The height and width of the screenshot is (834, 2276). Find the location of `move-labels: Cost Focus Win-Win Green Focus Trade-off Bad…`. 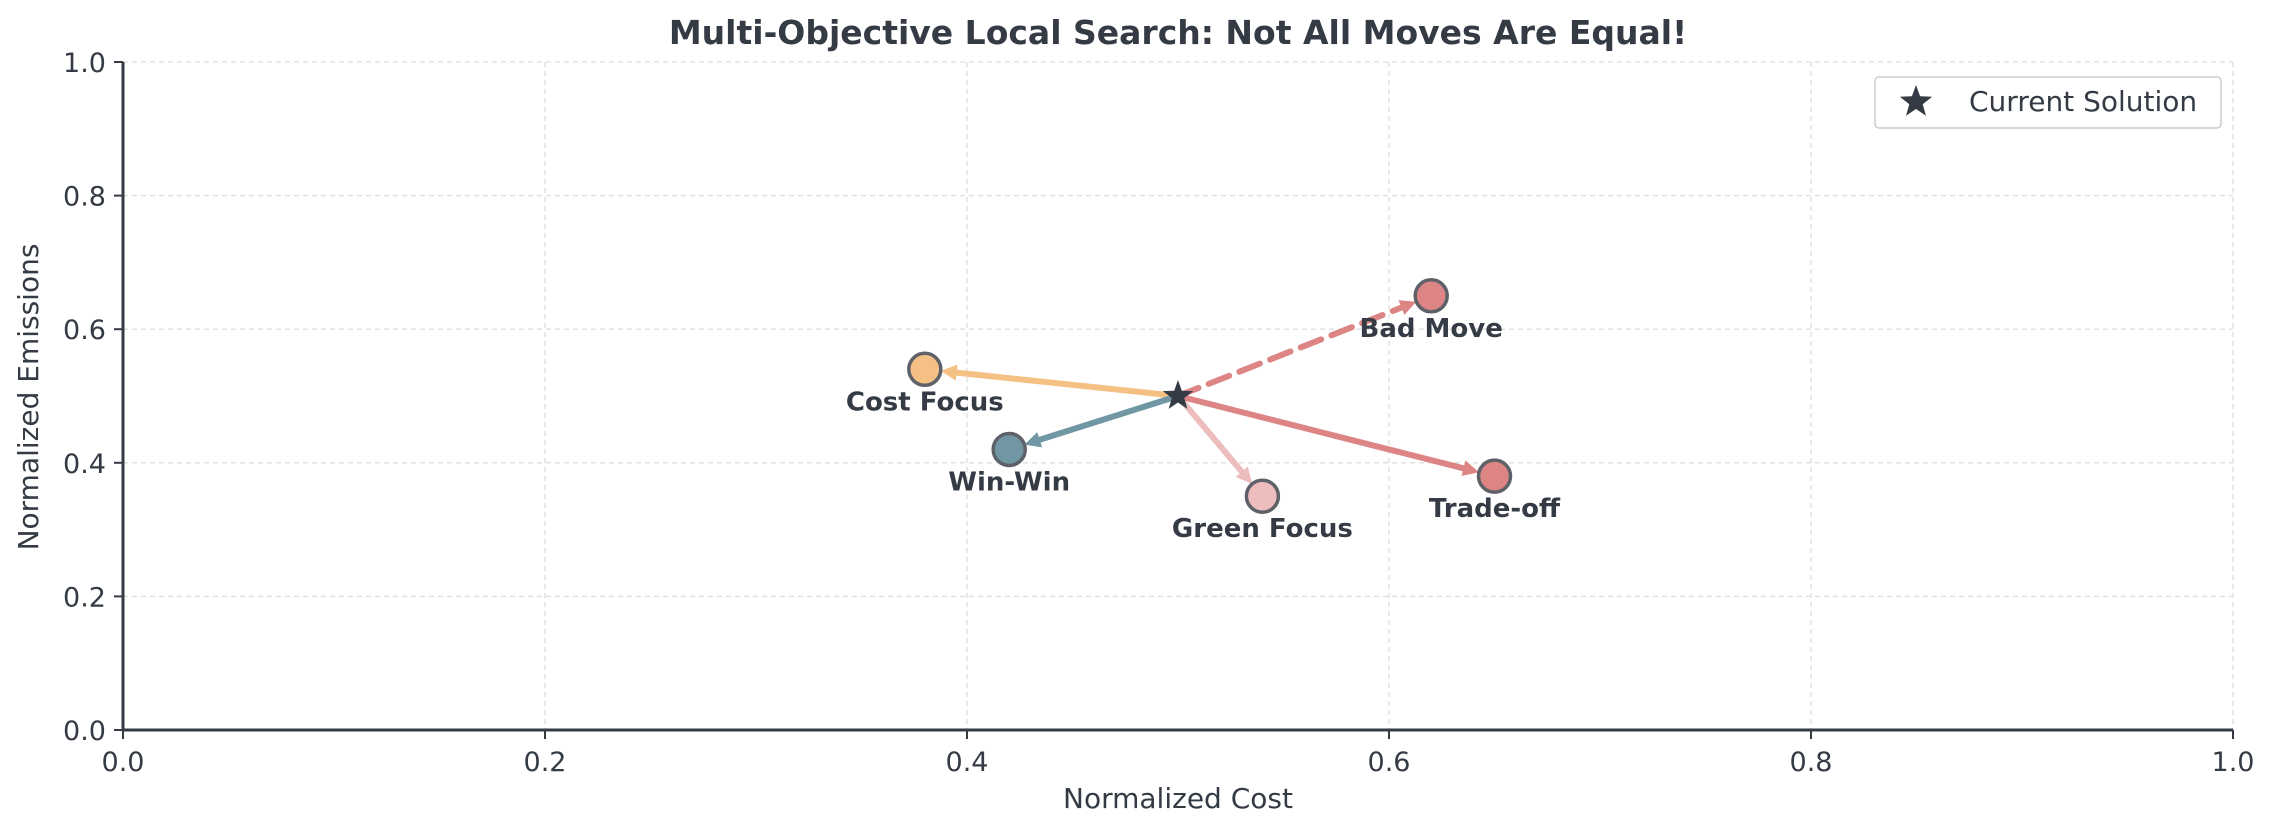

move-labels: Cost Focus Win-Win Green Focus Trade-off Bad… is located at coordinates (1203, 429).